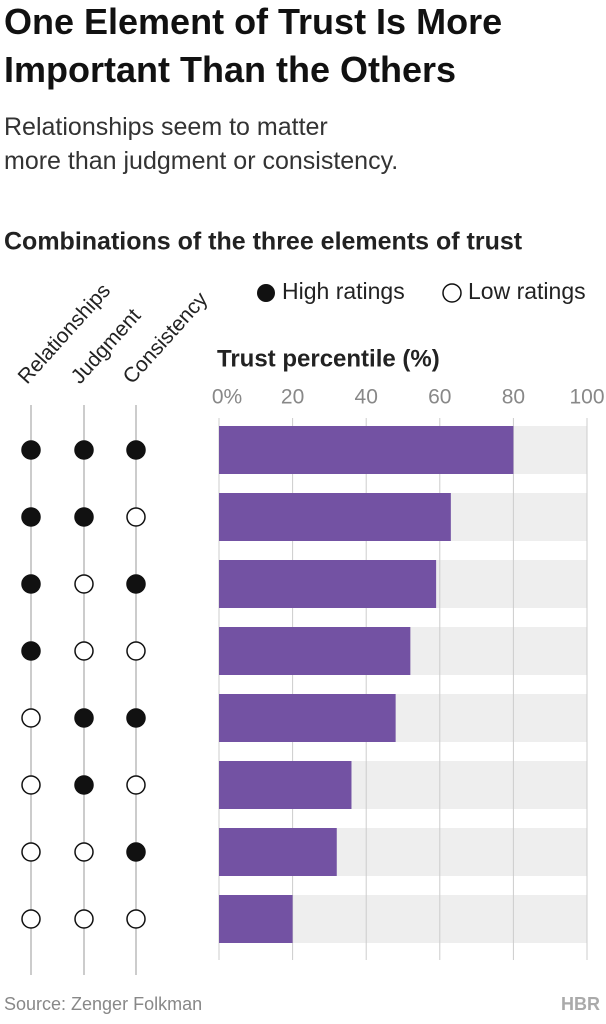 This screenshot has width=606, height=1024. Describe the element at coordinates (166, 338) in the screenshot. I see `column-label: Consistency` at that location.